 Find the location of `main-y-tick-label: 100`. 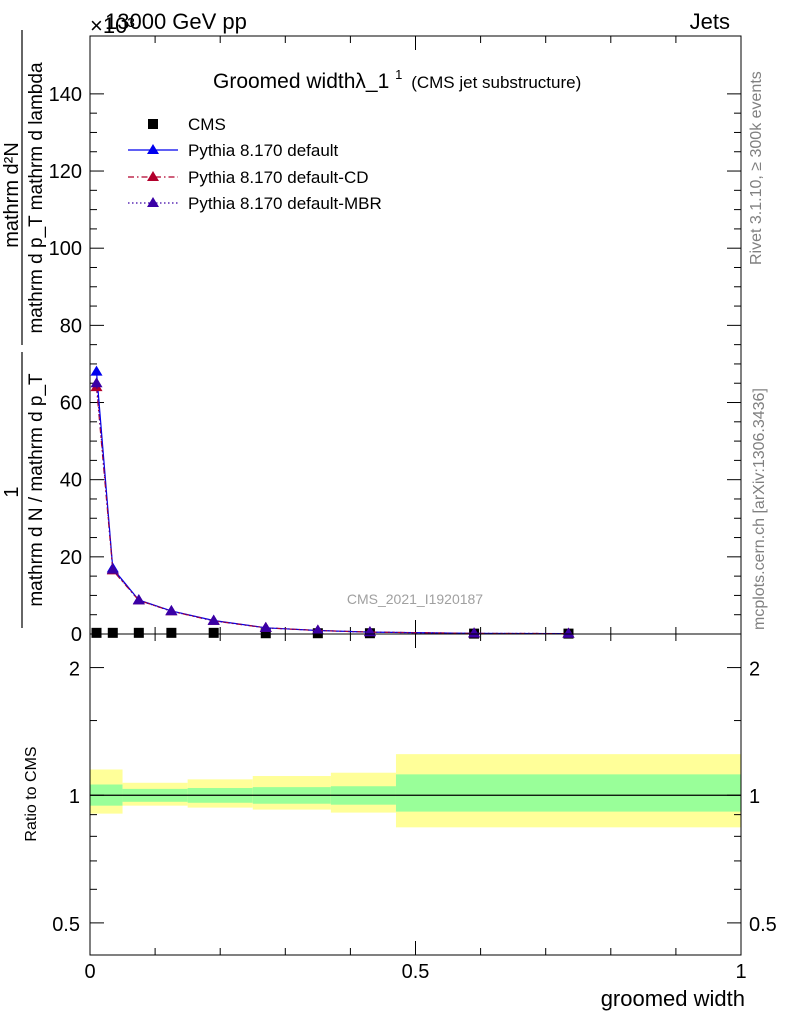

main-y-tick-label: 100 is located at coordinates (65, 249).